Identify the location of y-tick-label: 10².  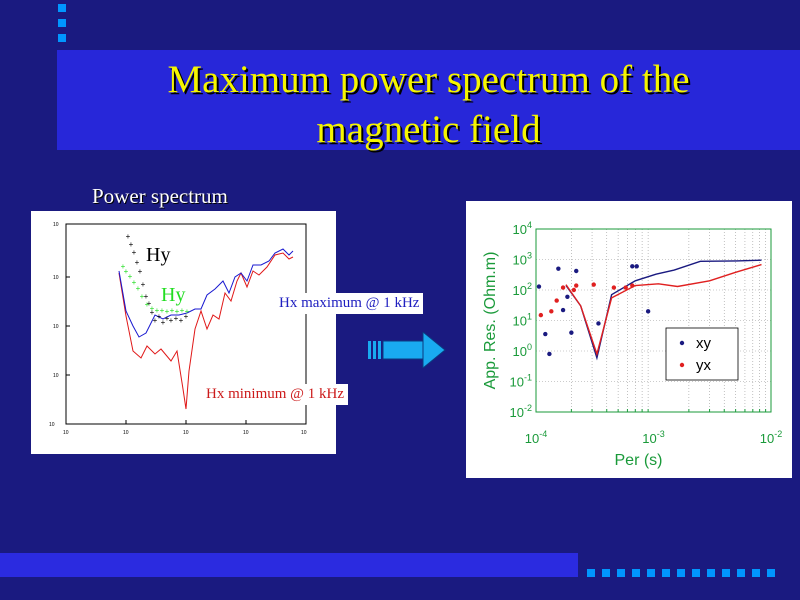
(522, 289).